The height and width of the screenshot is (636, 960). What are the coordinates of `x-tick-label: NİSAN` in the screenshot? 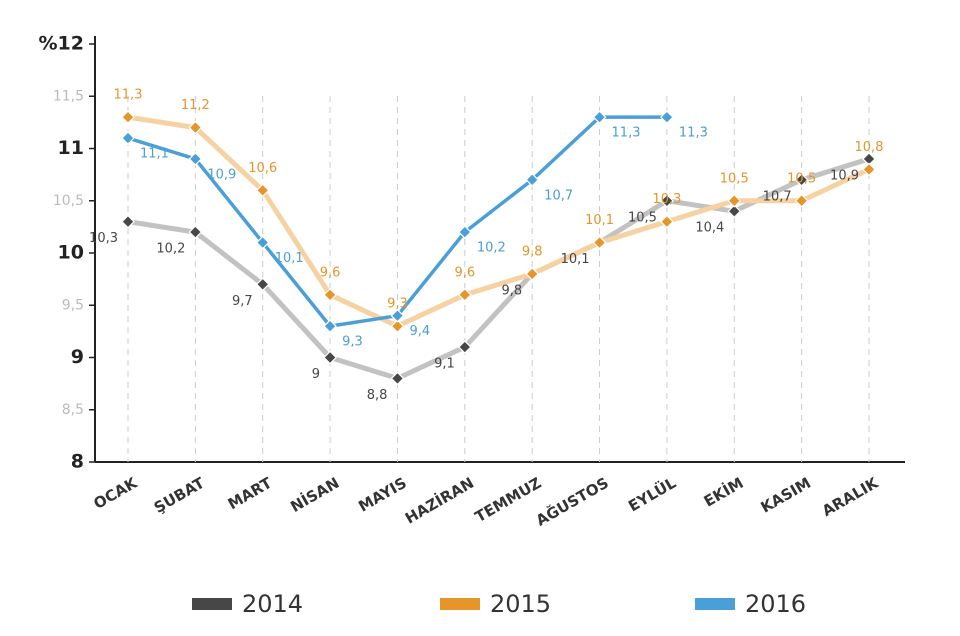 It's located at (314, 494).